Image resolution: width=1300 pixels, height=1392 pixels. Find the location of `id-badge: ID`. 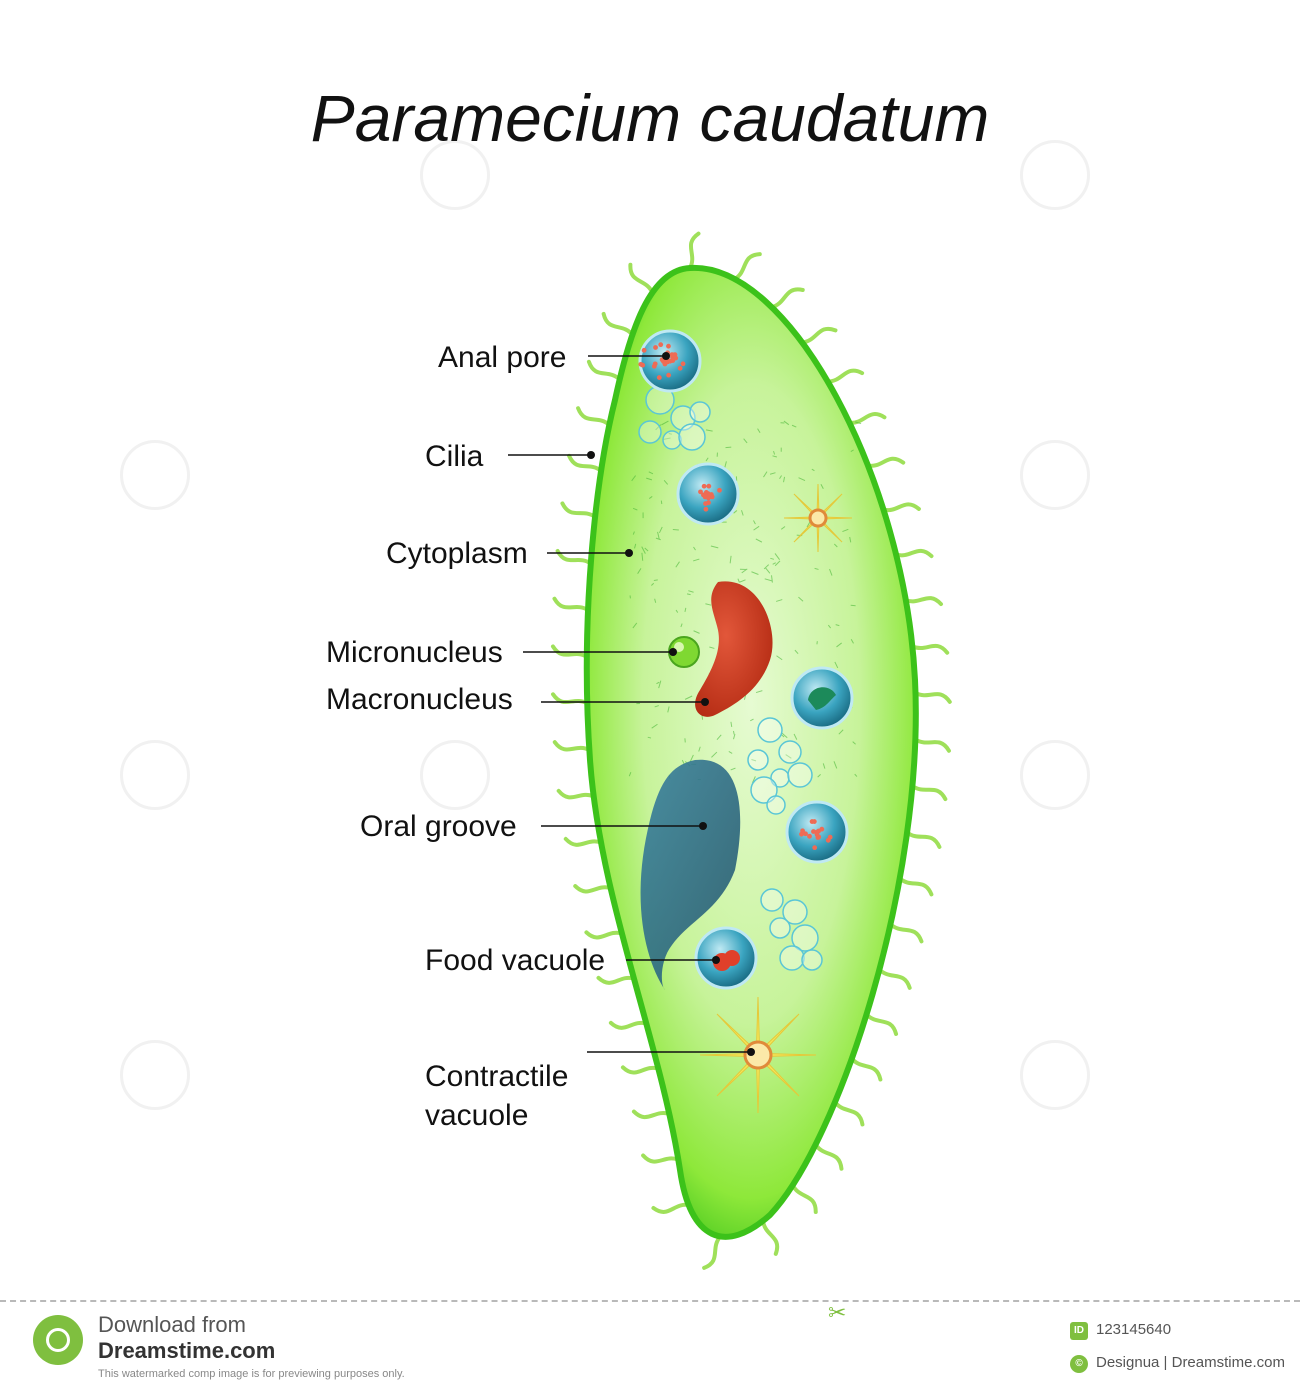

id-badge: ID is located at coordinates (1079, 1331).